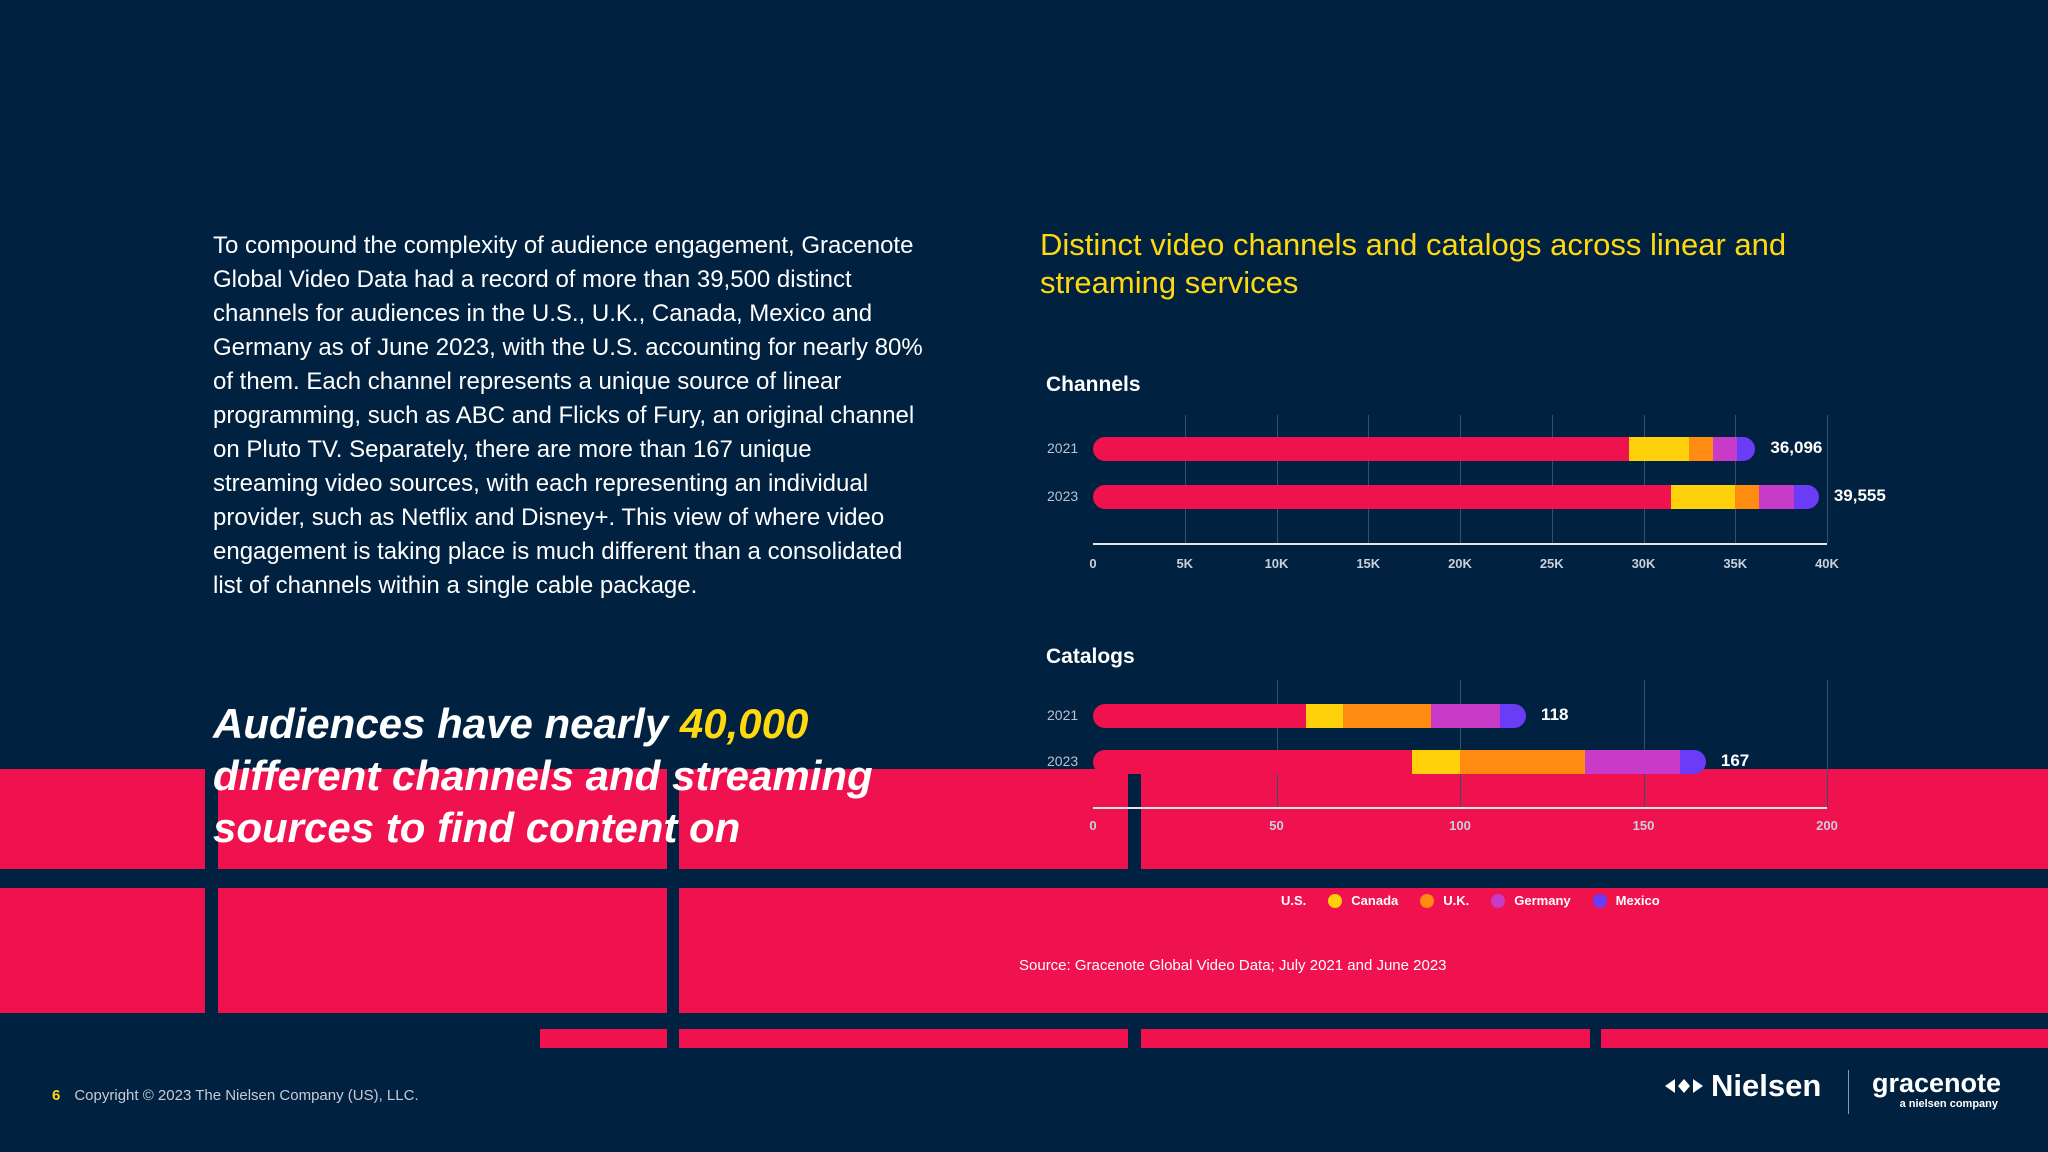 This screenshot has width=2048, height=1152. I want to click on chart-section-label: Channels, so click(1093, 384).